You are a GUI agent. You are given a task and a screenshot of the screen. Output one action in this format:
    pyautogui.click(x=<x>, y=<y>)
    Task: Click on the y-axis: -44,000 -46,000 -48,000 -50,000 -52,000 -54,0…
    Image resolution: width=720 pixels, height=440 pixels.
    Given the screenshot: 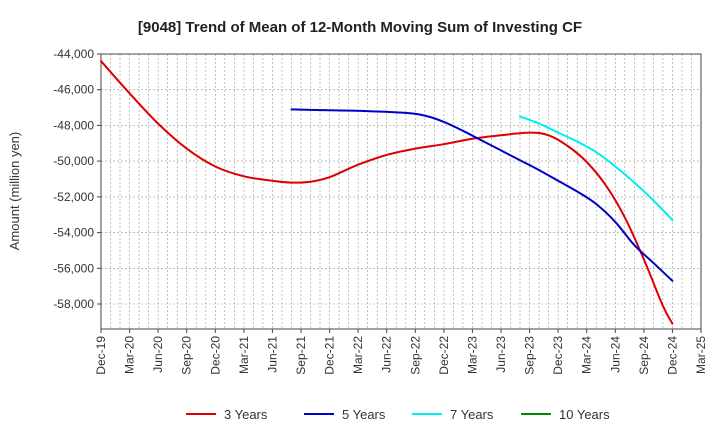 What is the action you would take?
    pyautogui.click(x=77, y=179)
    